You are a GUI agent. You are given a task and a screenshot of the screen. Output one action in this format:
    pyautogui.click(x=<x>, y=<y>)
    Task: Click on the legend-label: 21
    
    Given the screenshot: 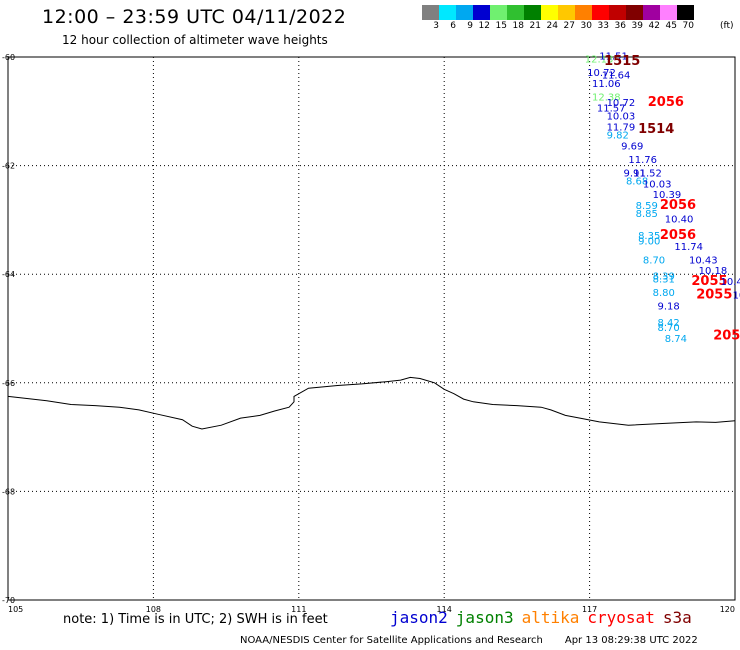 What is the action you would take?
    pyautogui.click(x=535, y=26)
    